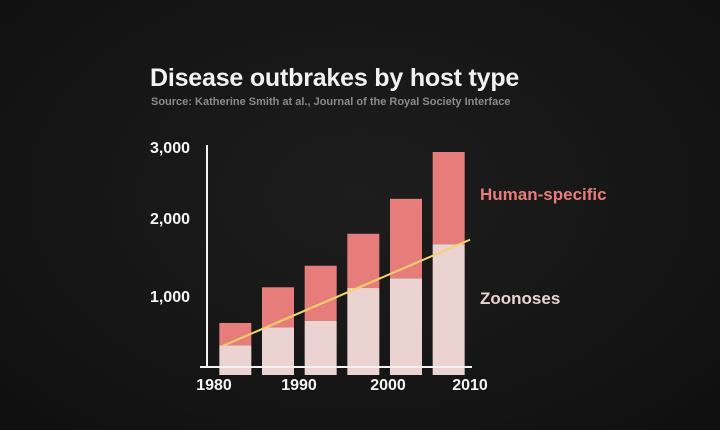 This screenshot has height=430, width=720. What do you see at coordinates (346, 292) in the screenshot?
I see `trend-line` at bounding box center [346, 292].